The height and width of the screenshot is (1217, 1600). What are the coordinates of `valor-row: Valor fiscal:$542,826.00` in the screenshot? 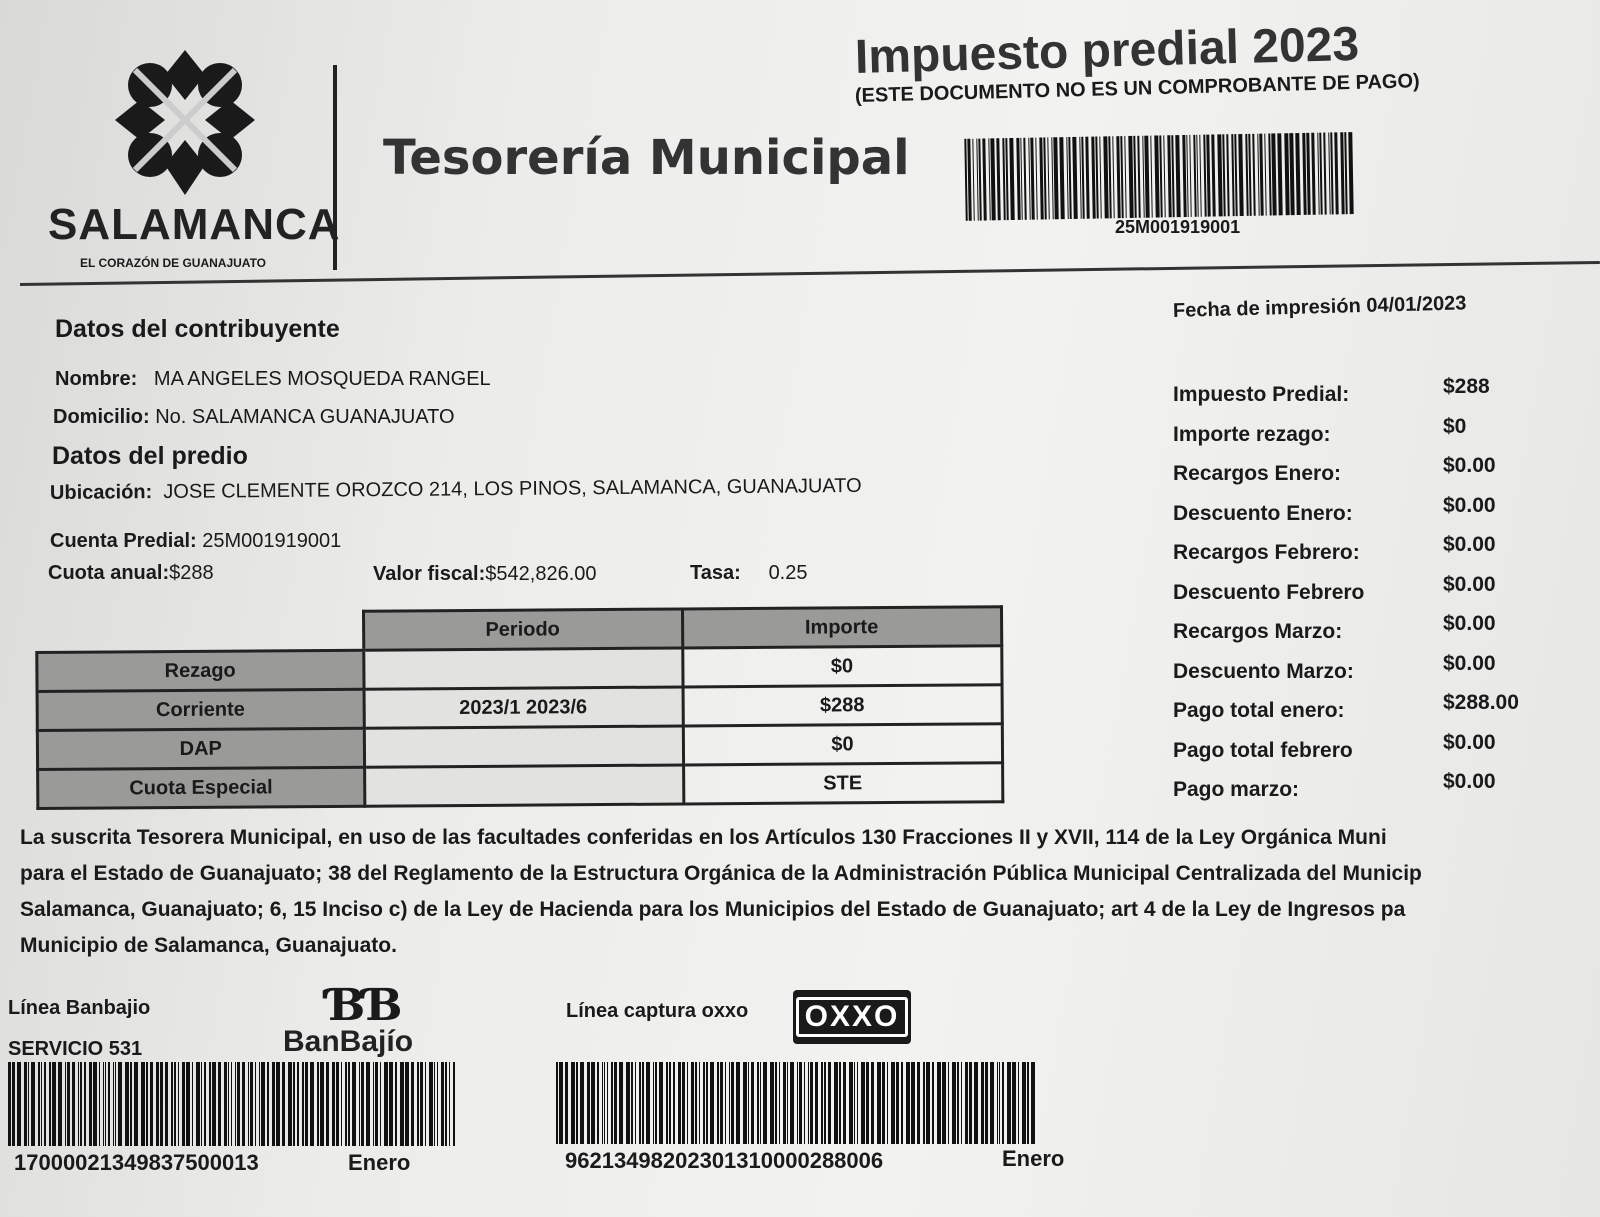 It's located at (485, 574).